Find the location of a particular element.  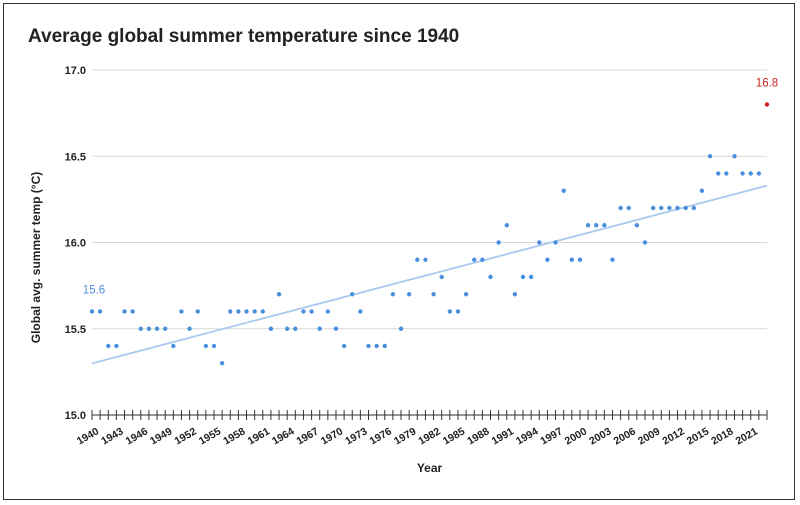

x-tick-label: 1976 is located at coordinates (381, 436).